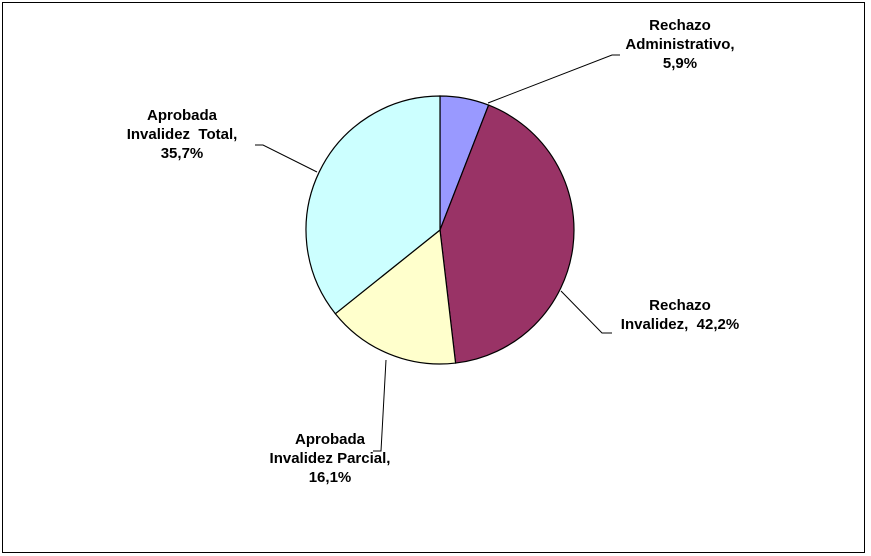 This screenshot has width=871, height=556. What do you see at coordinates (373, 205) in the screenshot?
I see `pie-slice-aprobada-invalidez-total` at bounding box center [373, 205].